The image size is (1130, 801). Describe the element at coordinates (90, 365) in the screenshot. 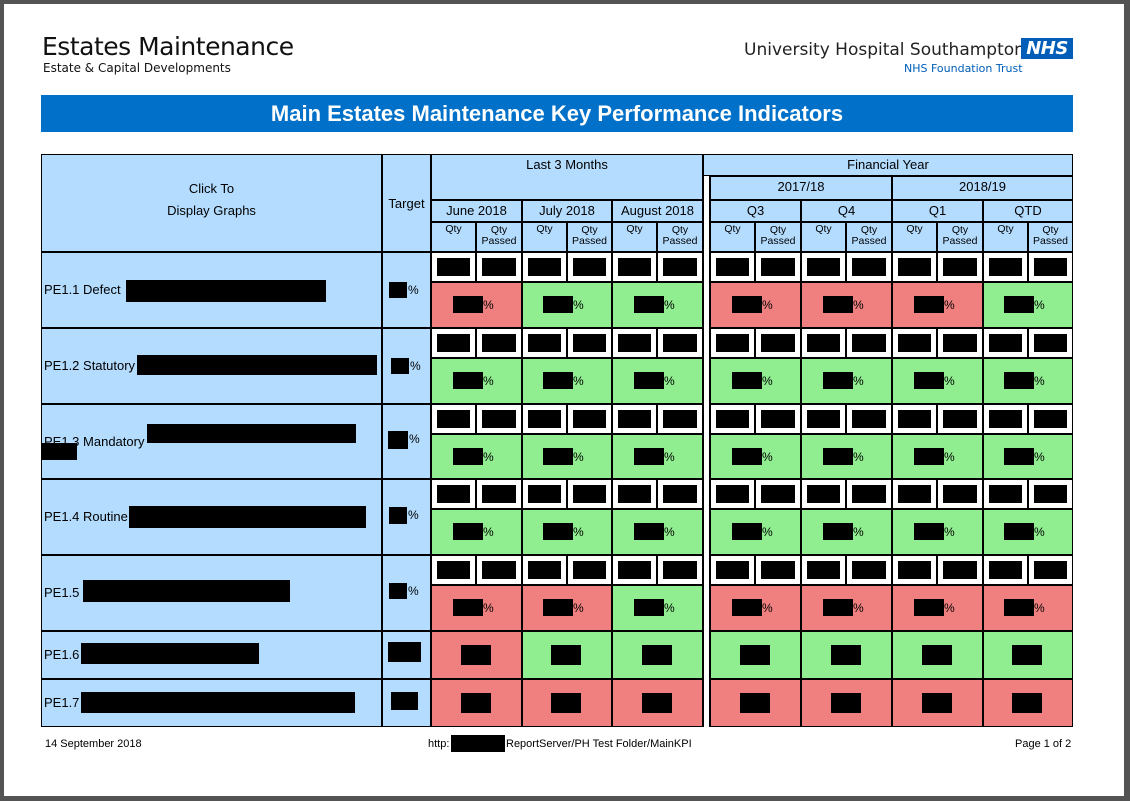

I see `kpi-row-label: PE1.2 Statutory` at that location.